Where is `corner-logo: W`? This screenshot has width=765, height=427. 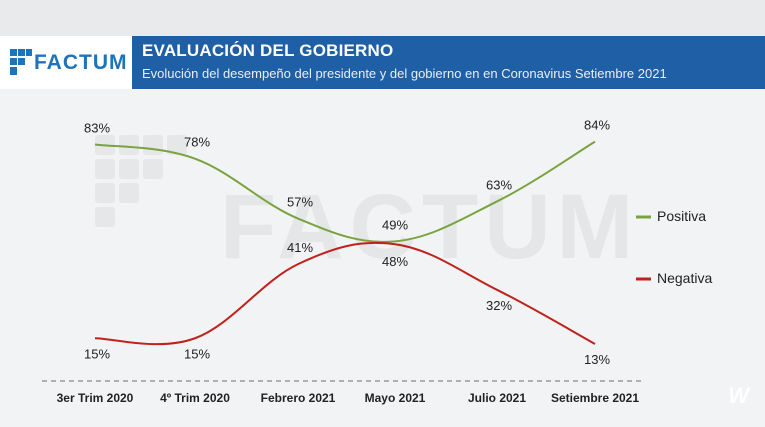 corner-logo: W is located at coordinates (738, 395).